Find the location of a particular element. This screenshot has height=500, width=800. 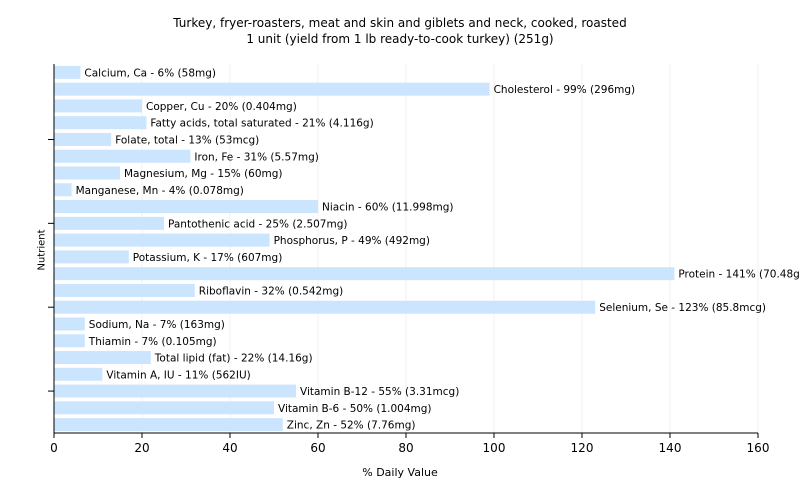

data-label: Cholesterol - 99% (296mg) is located at coordinates (565, 90).